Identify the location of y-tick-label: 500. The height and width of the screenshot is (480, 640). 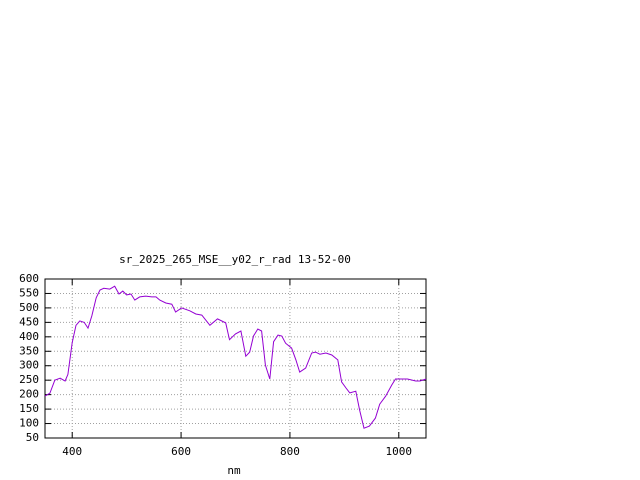
(29, 307).